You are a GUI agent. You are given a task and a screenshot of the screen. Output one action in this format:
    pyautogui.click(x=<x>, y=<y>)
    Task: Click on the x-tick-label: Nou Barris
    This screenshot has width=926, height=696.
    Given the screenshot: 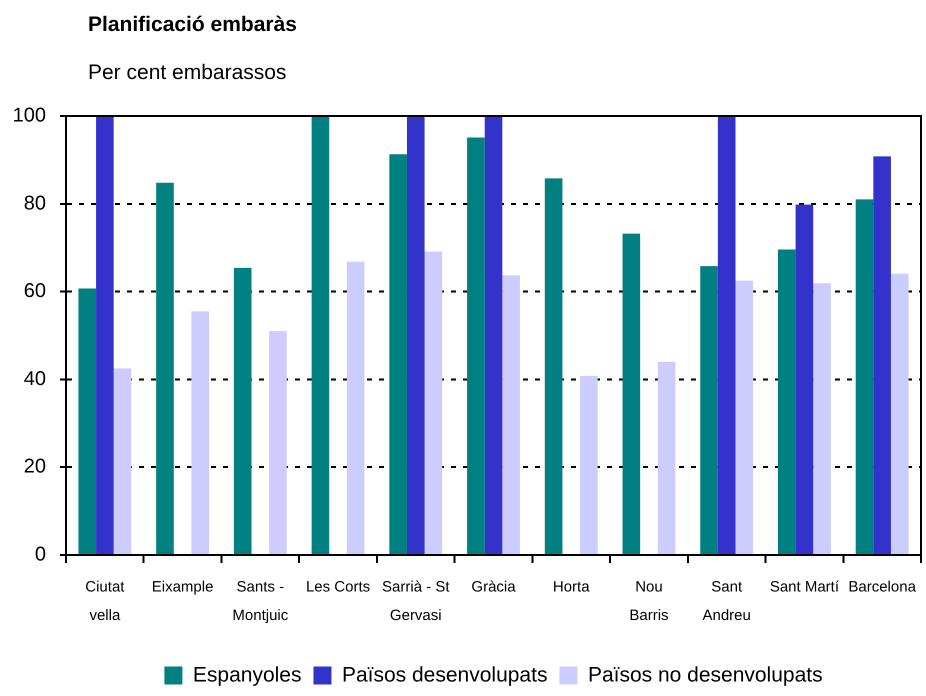 What is the action you would take?
    pyautogui.click(x=649, y=601)
    